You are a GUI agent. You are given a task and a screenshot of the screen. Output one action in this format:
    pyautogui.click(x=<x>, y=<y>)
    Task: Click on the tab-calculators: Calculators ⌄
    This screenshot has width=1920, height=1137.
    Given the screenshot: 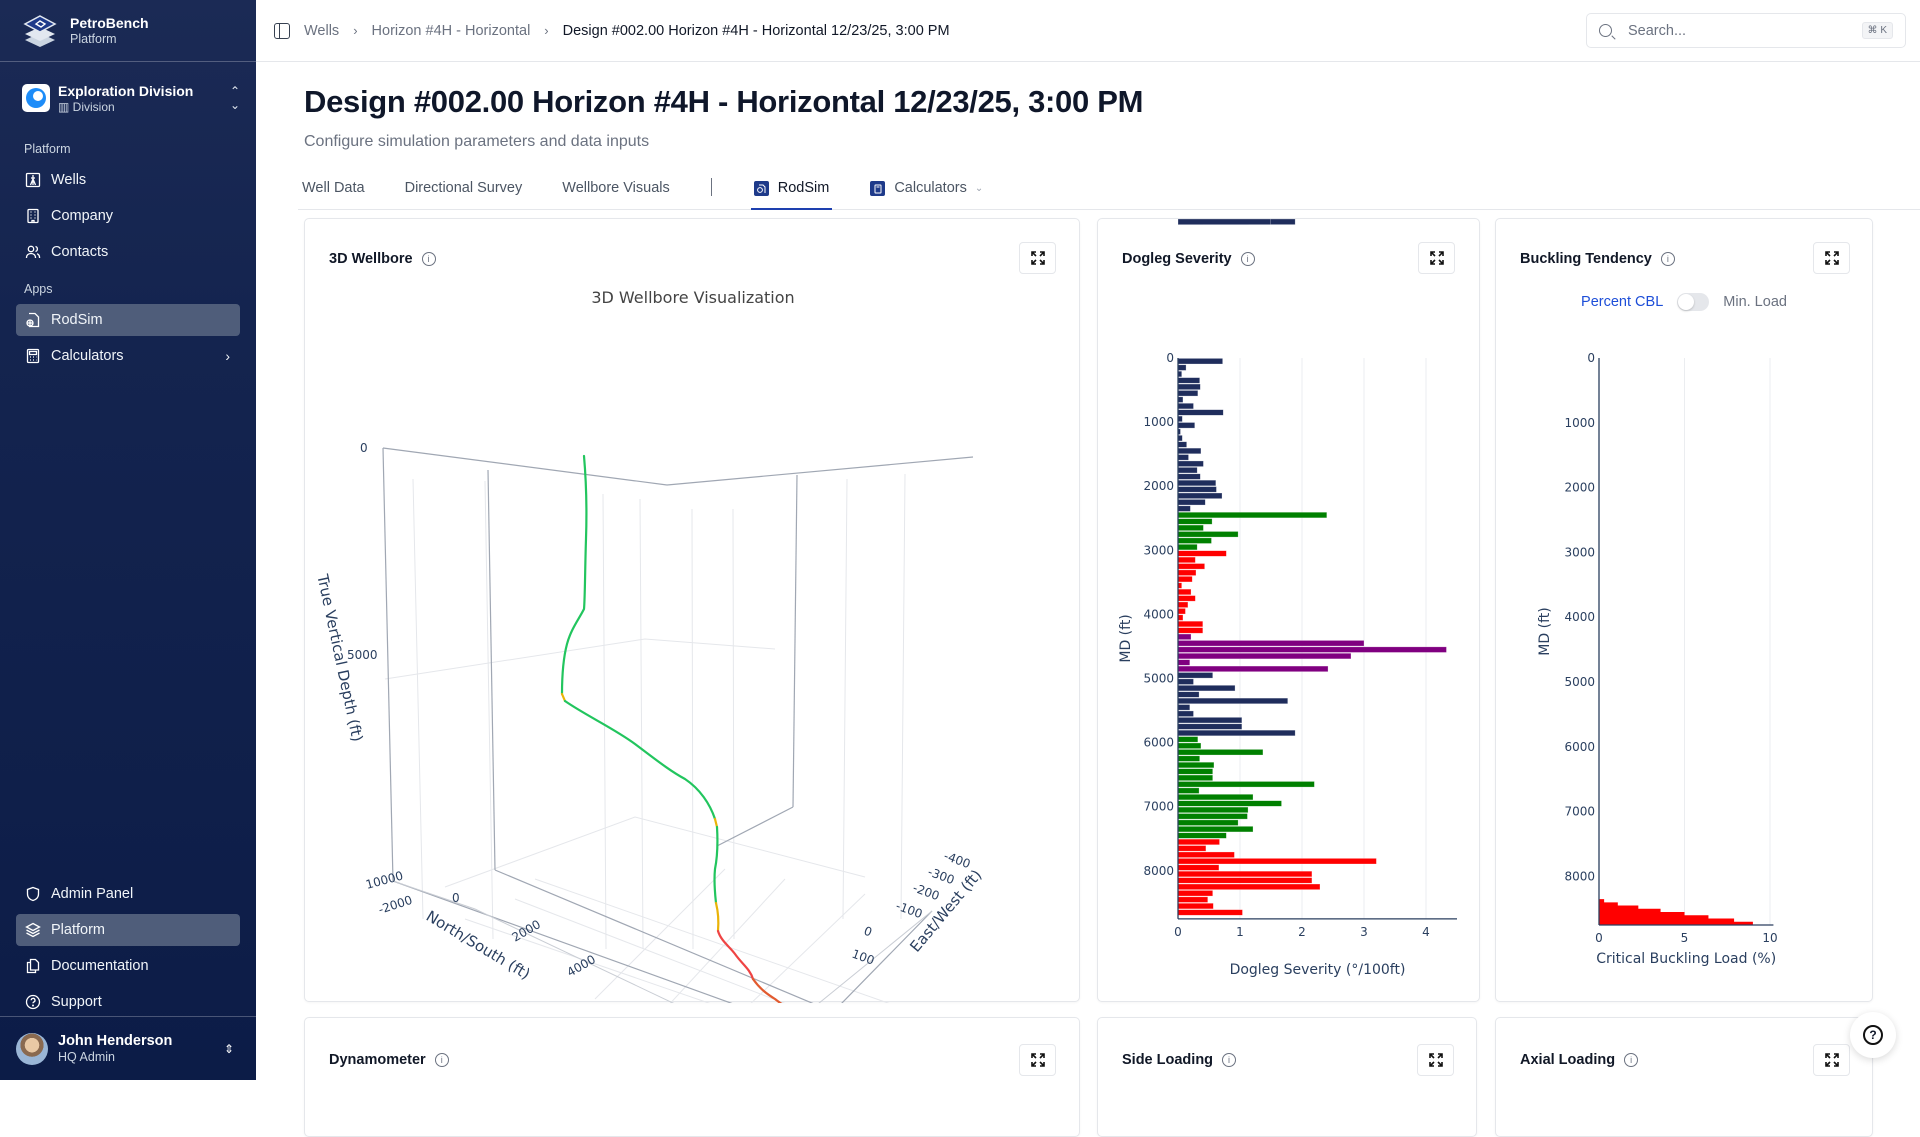 What is the action you would take?
    pyautogui.click(x=926, y=191)
    